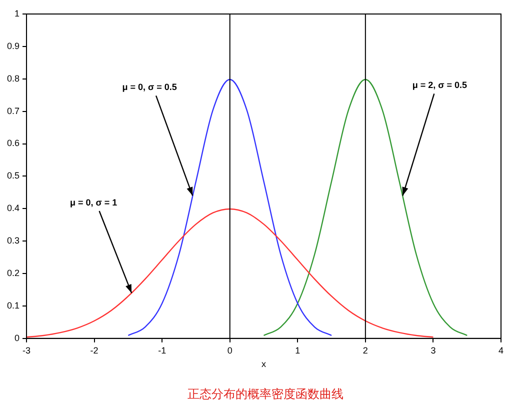 Image resolution: width=531 pixels, height=411 pixels. Describe the element at coordinates (26, 350) in the screenshot. I see `x-tick-label: -3` at that location.